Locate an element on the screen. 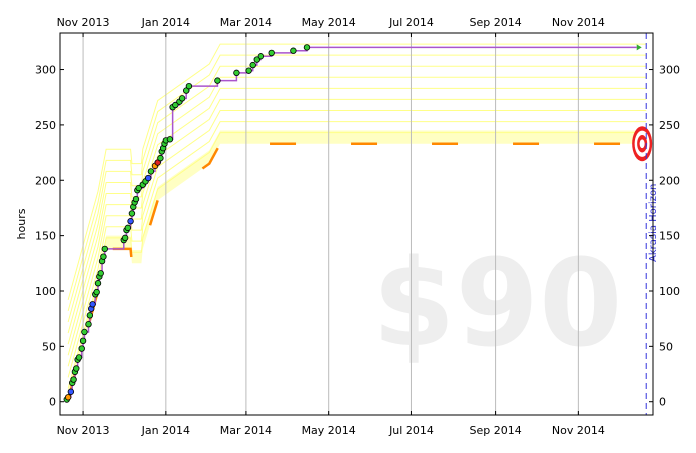 The width and height of the screenshot is (696, 453). horizon-label: Akrasia Horizon is located at coordinates (653, 223).